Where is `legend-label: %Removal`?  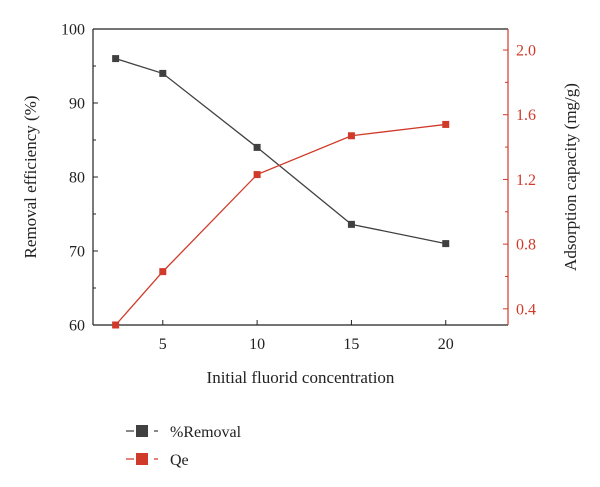
legend-label: %Removal is located at coordinates (206, 432).